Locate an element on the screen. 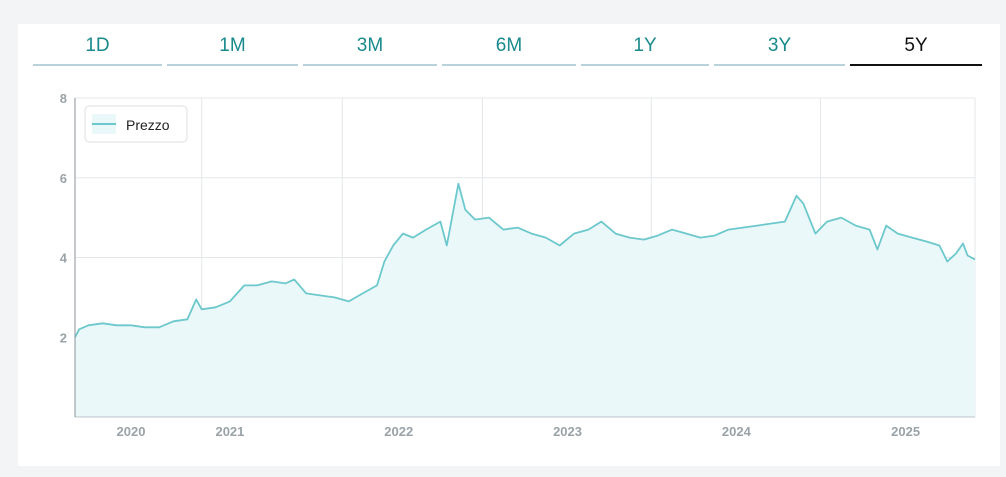 The width and height of the screenshot is (1006, 477). tab-label: 1D is located at coordinates (97, 45).